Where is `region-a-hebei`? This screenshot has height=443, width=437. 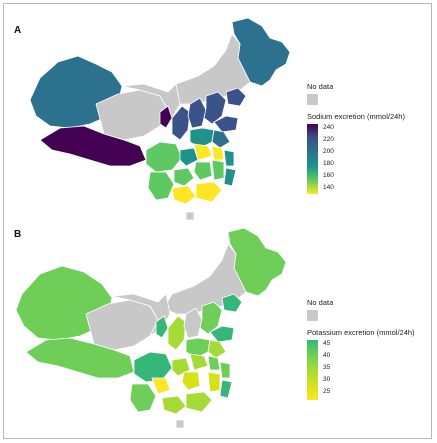
region-a-hebei is located at coordinates (215, 108).